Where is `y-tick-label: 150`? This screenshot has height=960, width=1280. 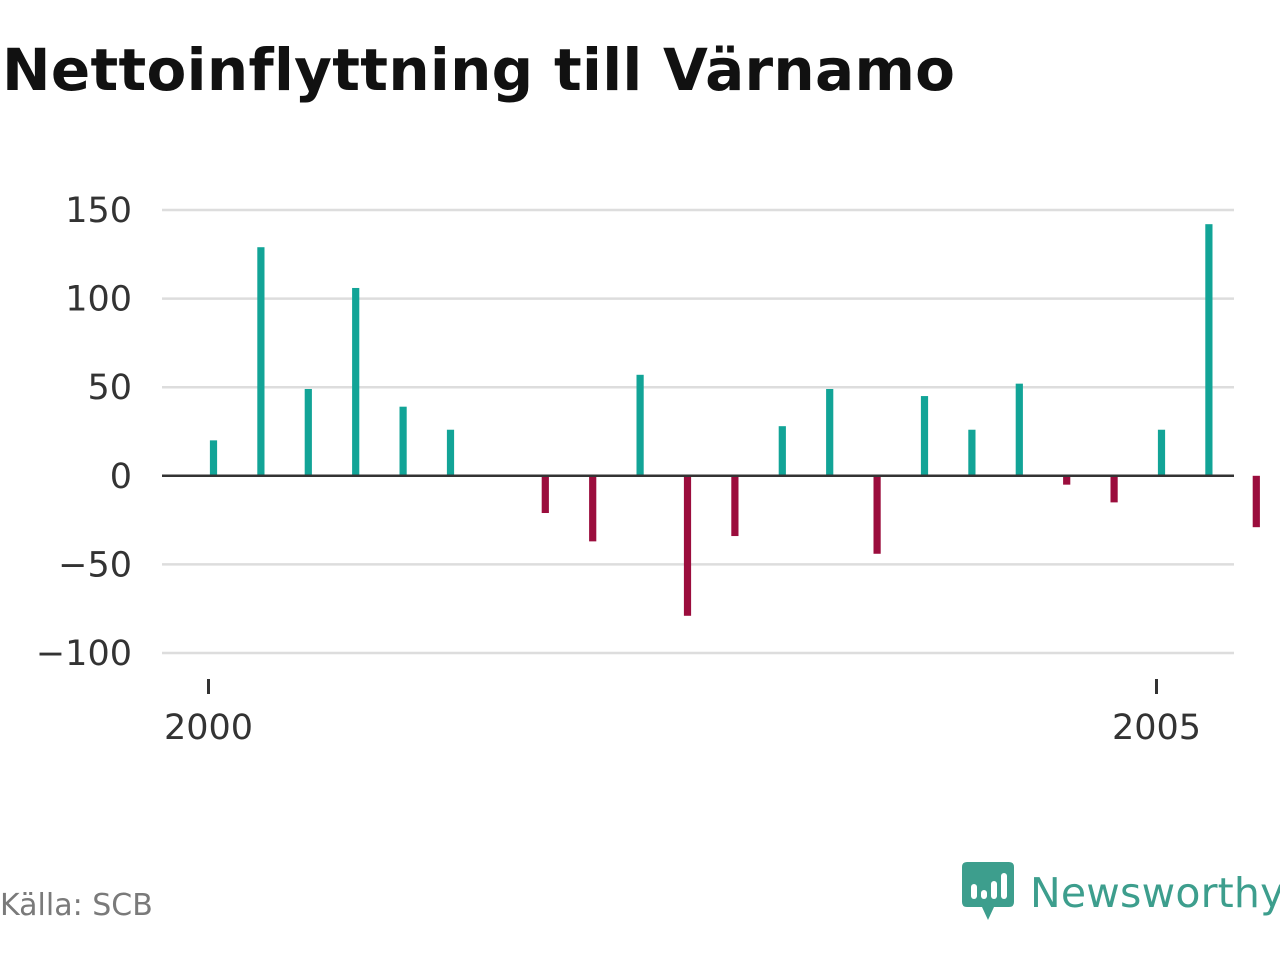
y-tick-label: 150 is located at coordinates (98, 211).